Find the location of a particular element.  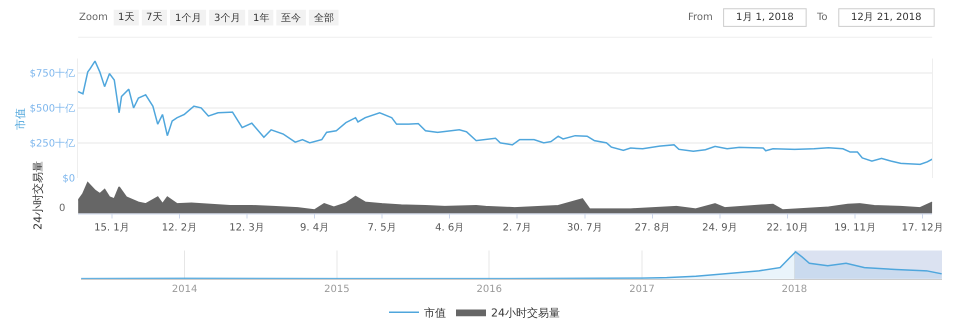

x-tick-label: 15. 1月 is located at coordinates (112, 228).